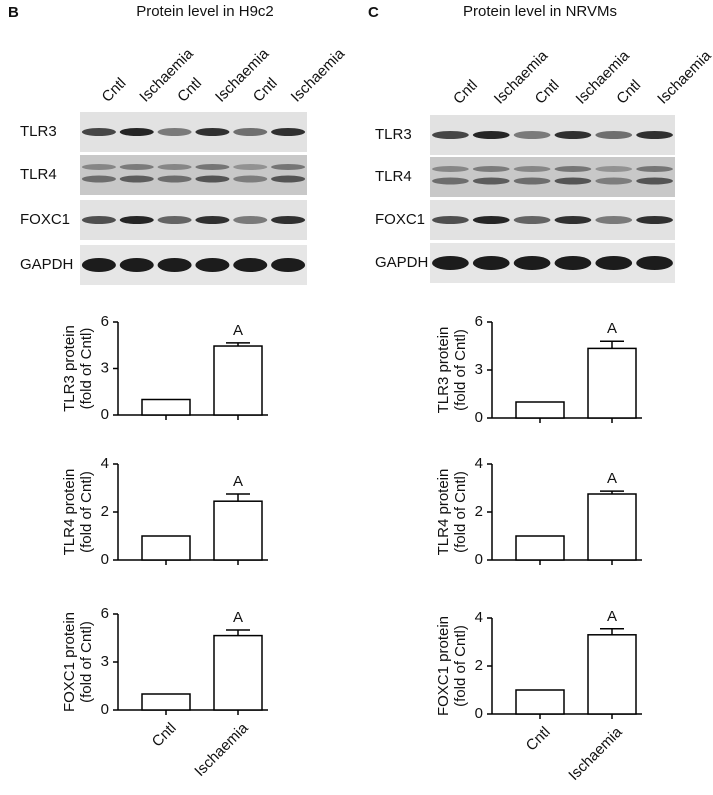 The width and height of the screenshot is (713, 795). Describe the element at coordinates (443, 666) in the screenshot. I see `y-axis-label: FOXC1 protein` at that location.